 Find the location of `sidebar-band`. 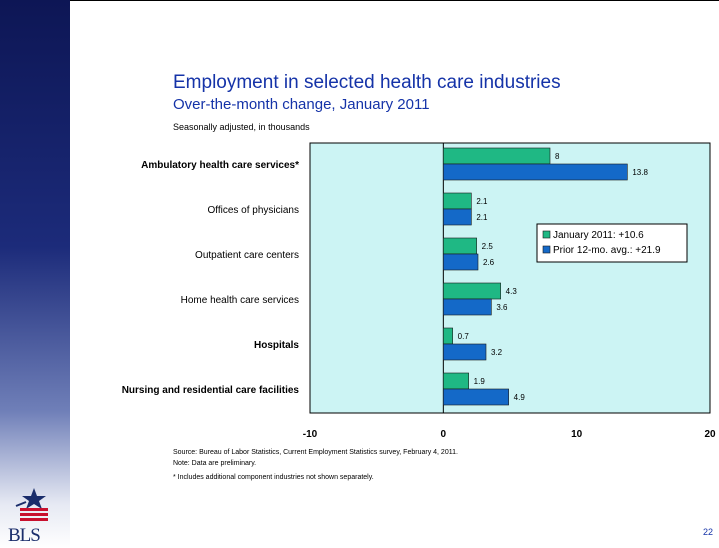

sidebar-band is located at coordinates (35, 274).